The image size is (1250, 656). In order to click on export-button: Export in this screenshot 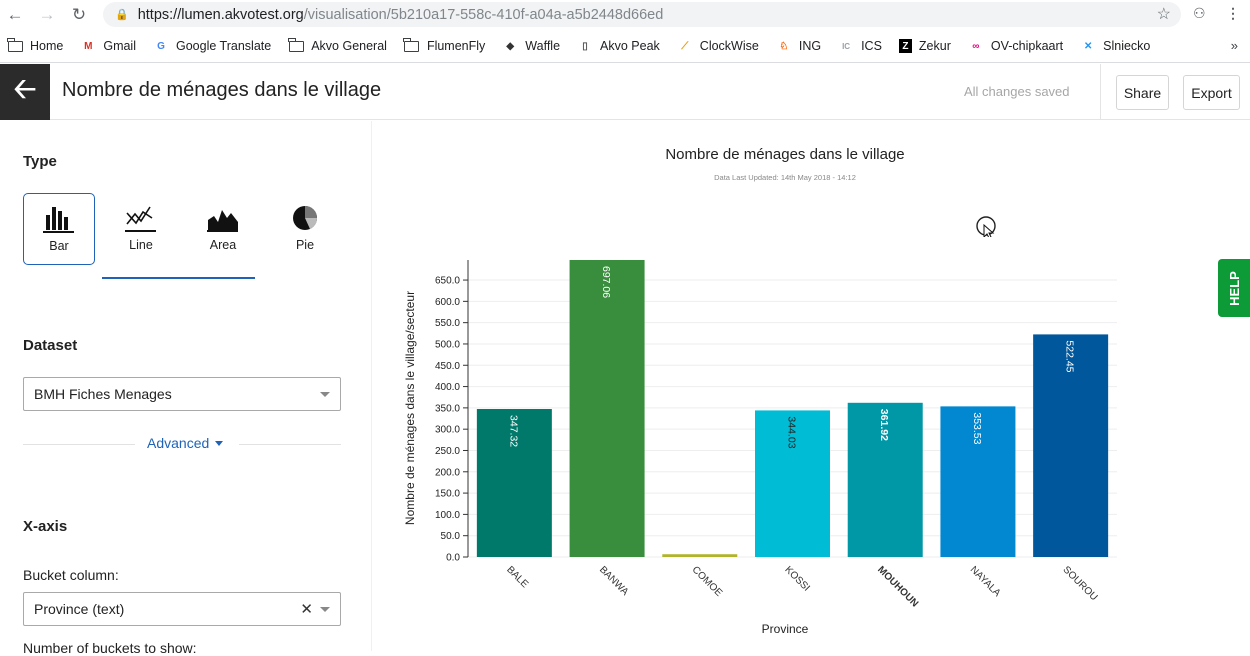, I will do `click(1211, 92)`.